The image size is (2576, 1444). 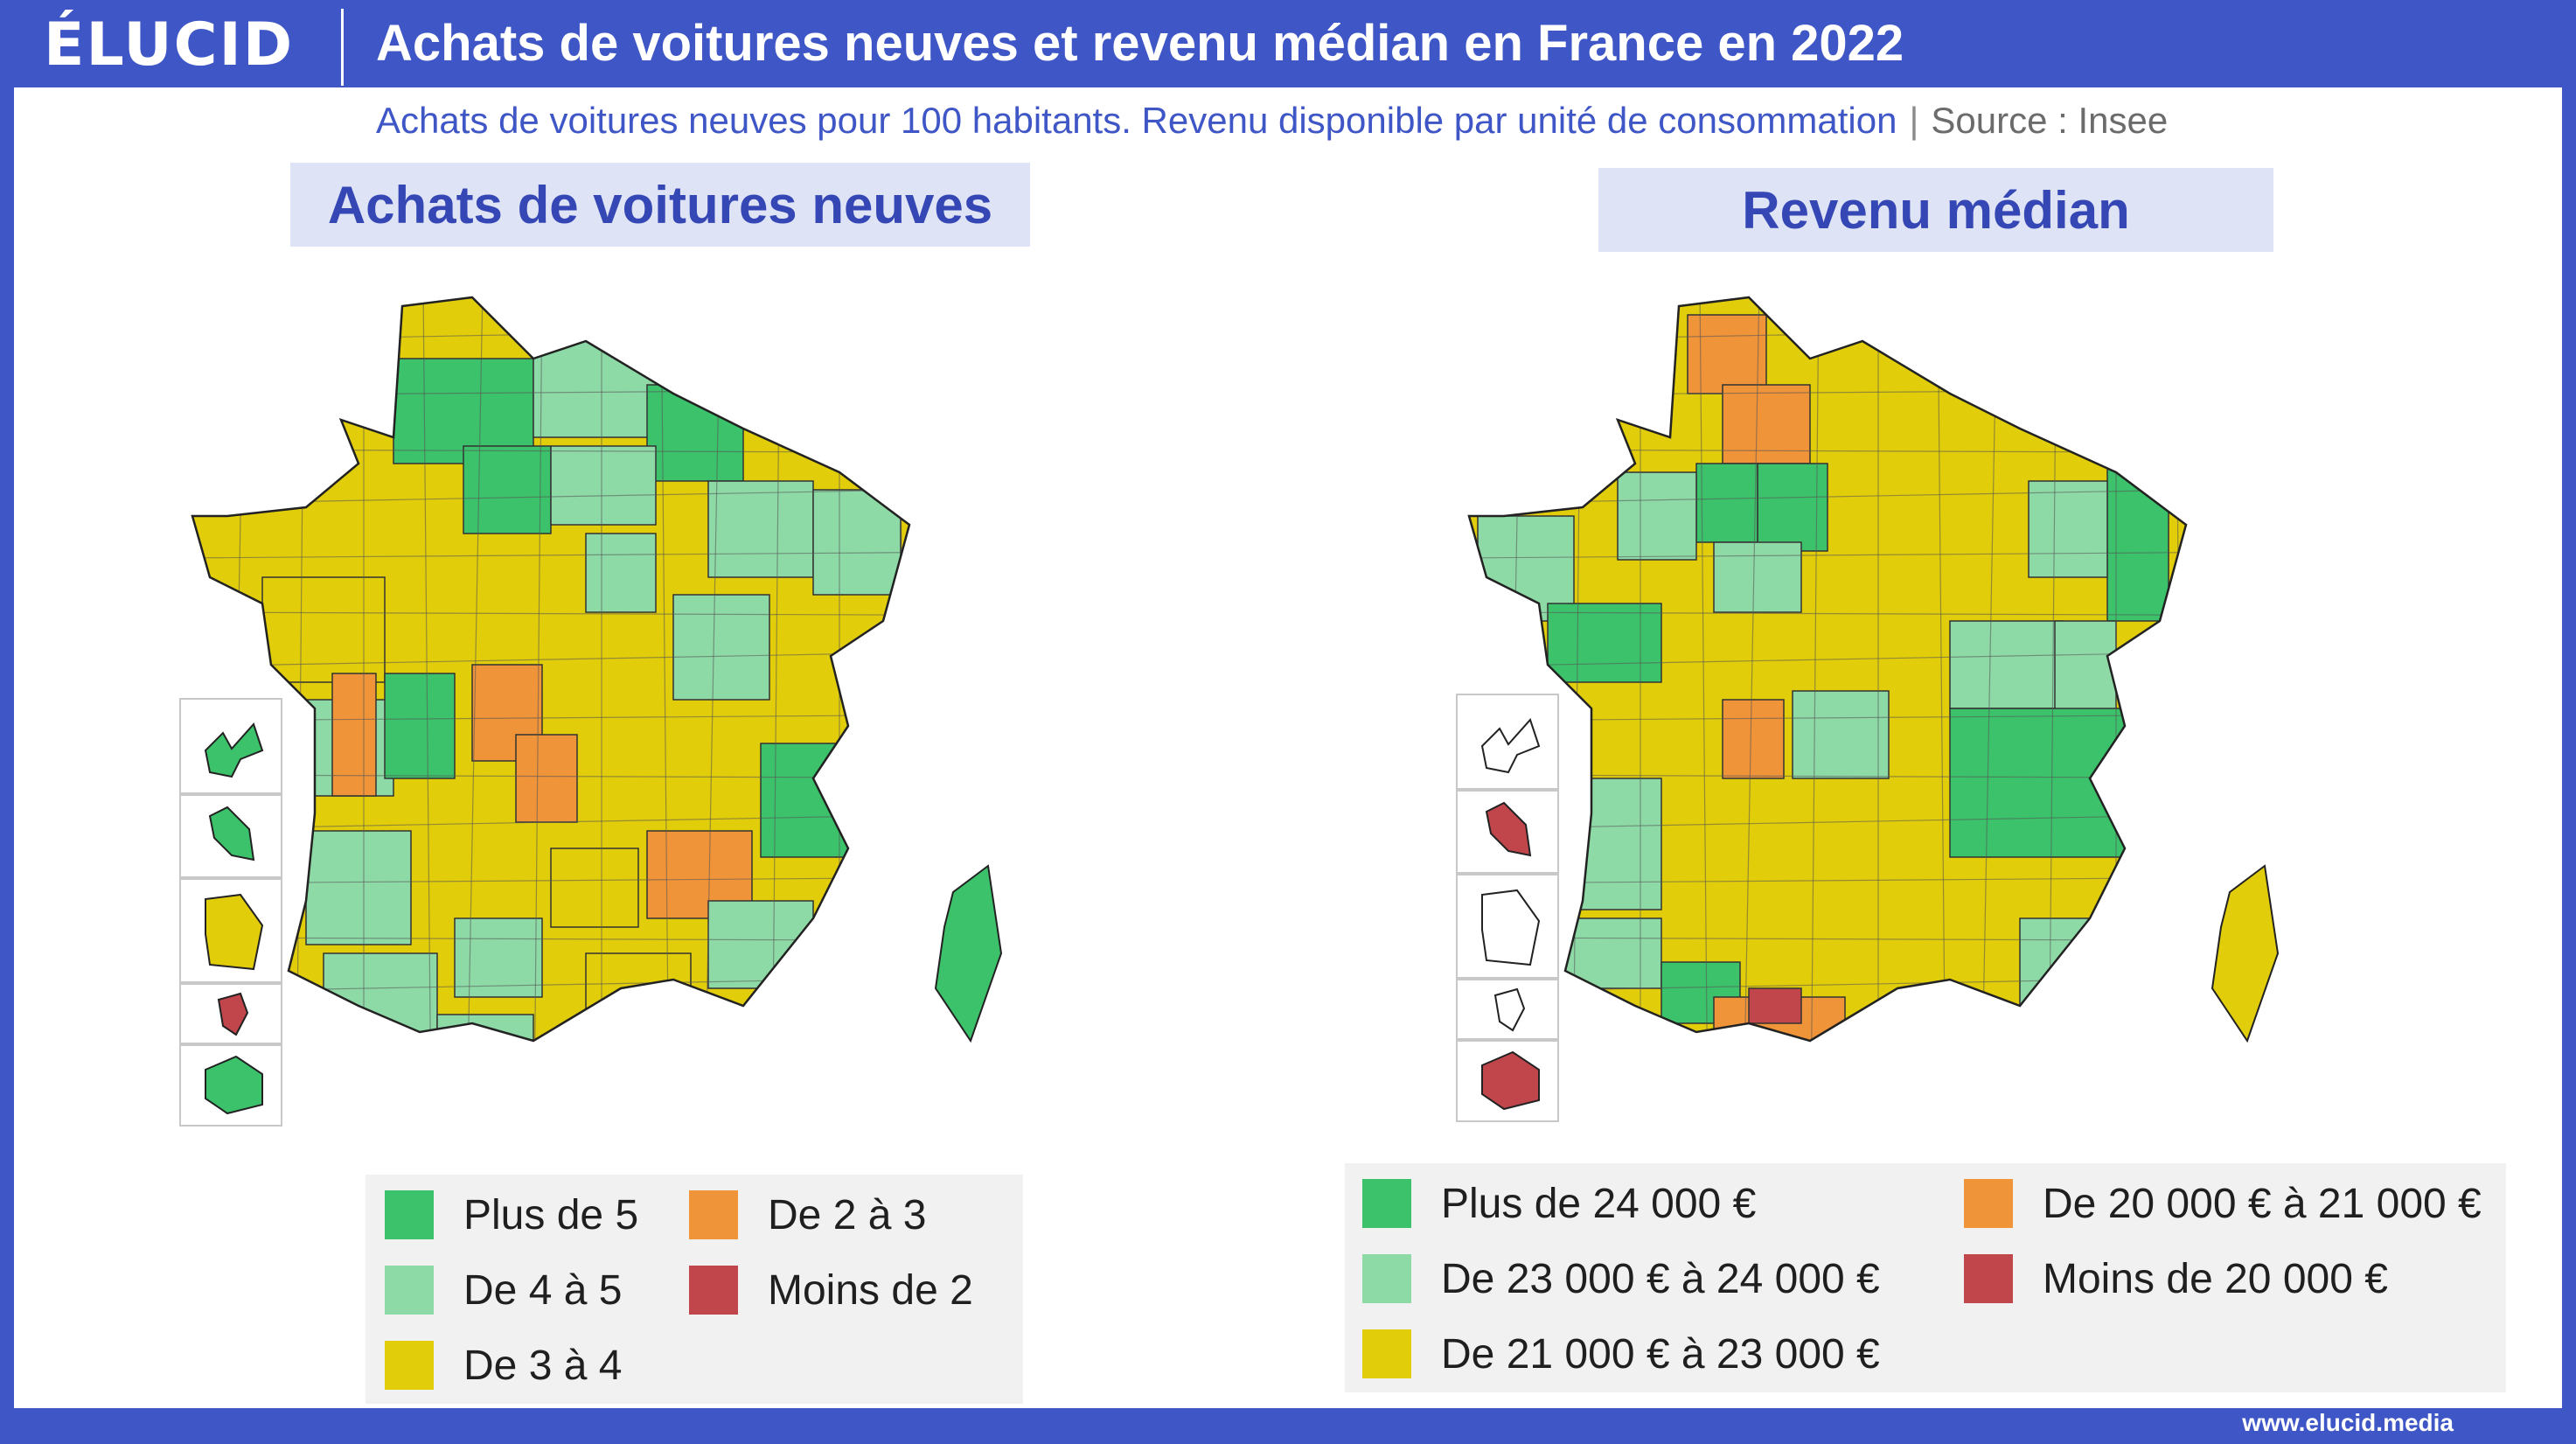 What do you see at coordinates (551, 1214) in the screenshot?
I see `legend-label: Plus de 5` at bounding box center [551, 1214].